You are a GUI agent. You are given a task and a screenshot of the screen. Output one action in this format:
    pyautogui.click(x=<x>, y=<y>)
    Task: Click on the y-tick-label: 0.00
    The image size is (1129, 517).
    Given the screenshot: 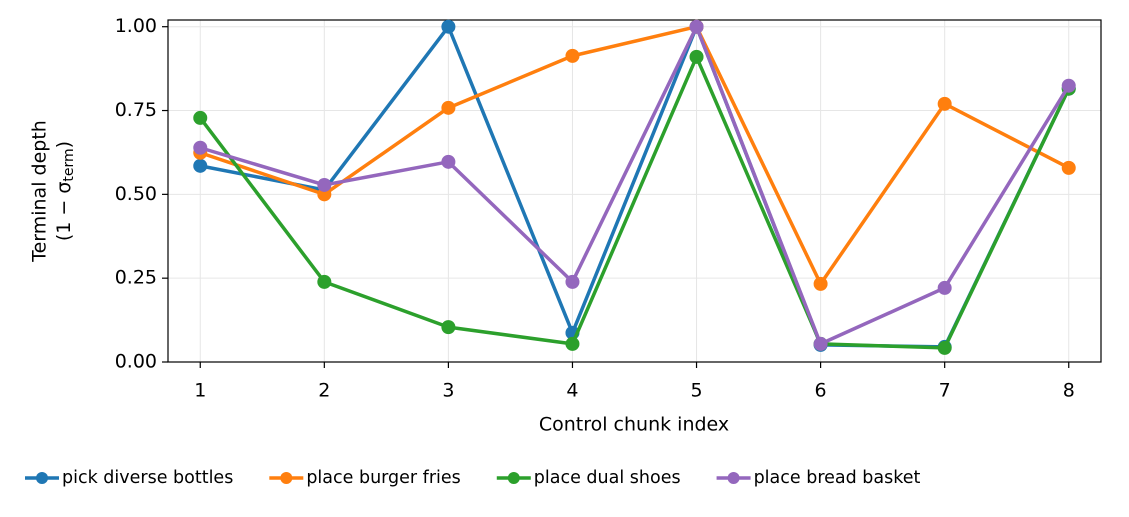 What is the action you would take?
    pyautogui.click(x=136, y=362)
    